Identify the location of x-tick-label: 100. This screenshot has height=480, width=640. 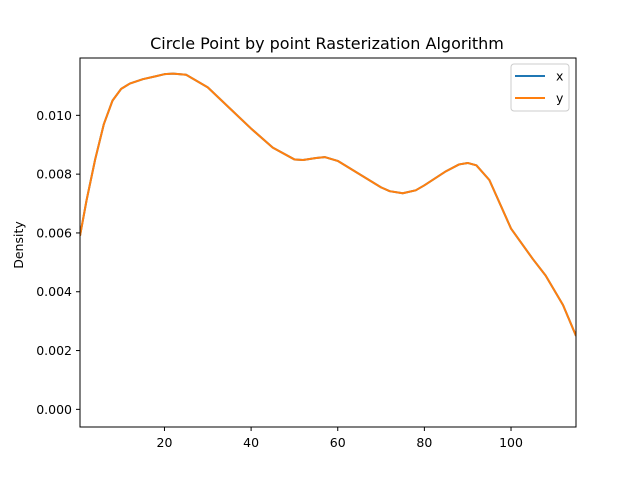
(511, 442).